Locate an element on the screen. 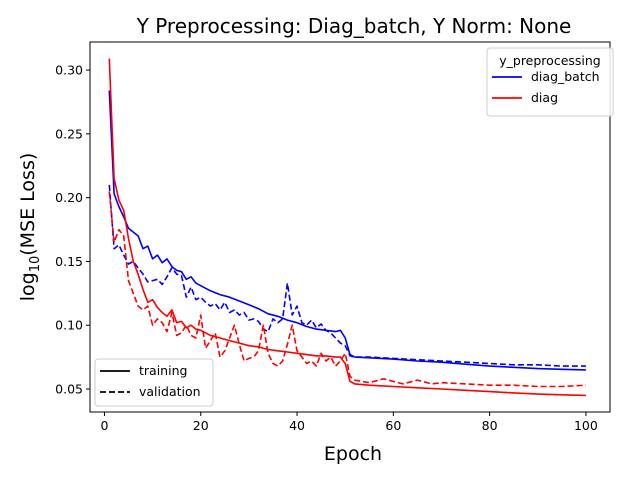 This screenshot has height=480, width=640. y-tick-label: 0.30 is located at coordinates (69, 70).